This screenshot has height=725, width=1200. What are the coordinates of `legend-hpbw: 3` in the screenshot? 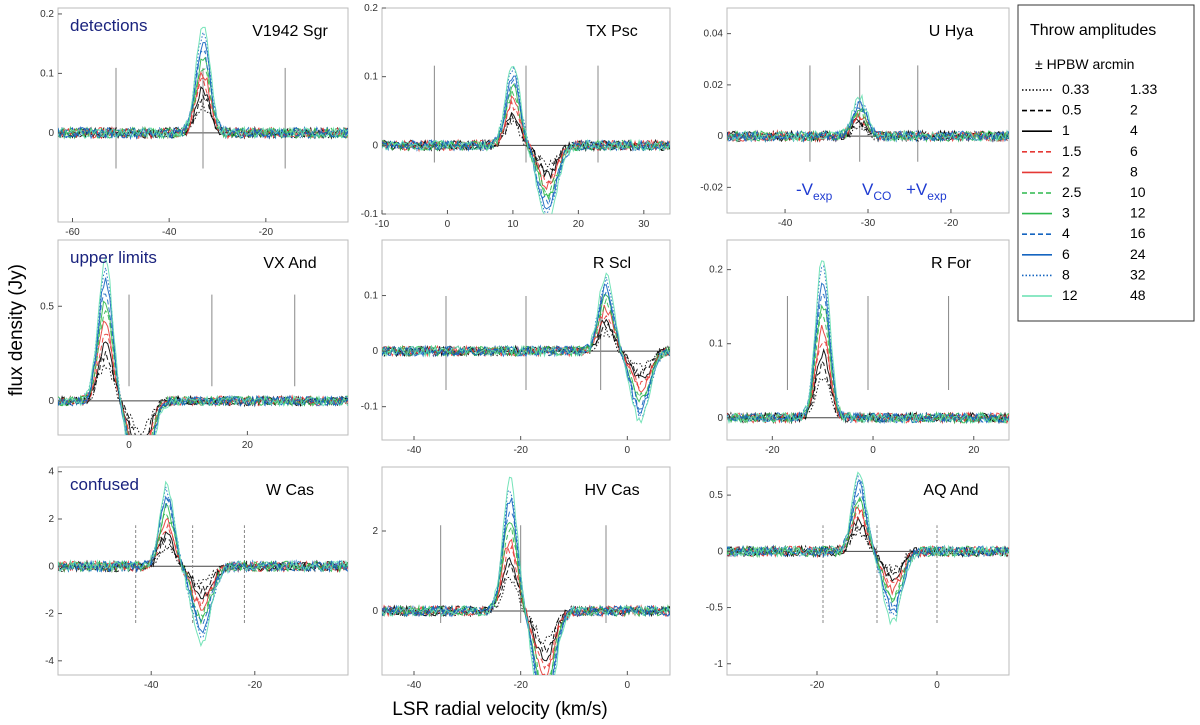 It's located at (1066, 213).